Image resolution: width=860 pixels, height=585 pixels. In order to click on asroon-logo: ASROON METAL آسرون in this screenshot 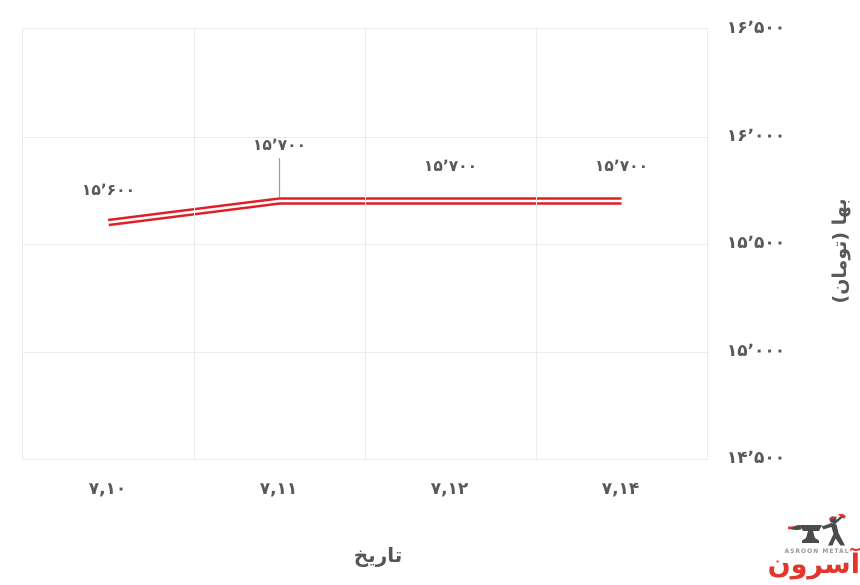, I will do `click(813, 548)`.